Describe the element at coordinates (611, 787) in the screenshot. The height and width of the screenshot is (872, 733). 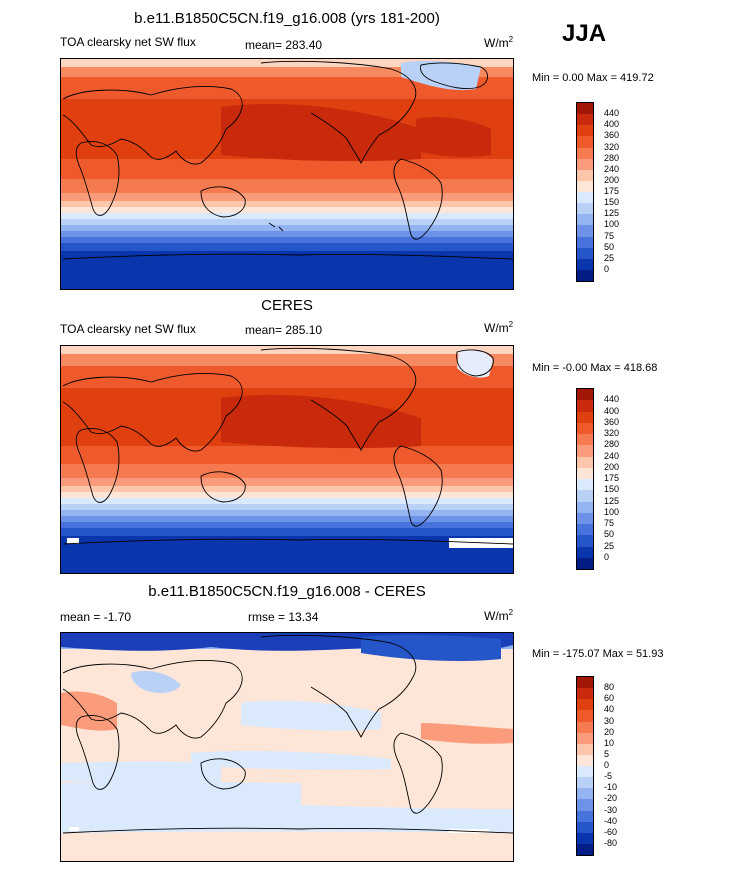
I see `colorbar-tick-label: -10` at that location.